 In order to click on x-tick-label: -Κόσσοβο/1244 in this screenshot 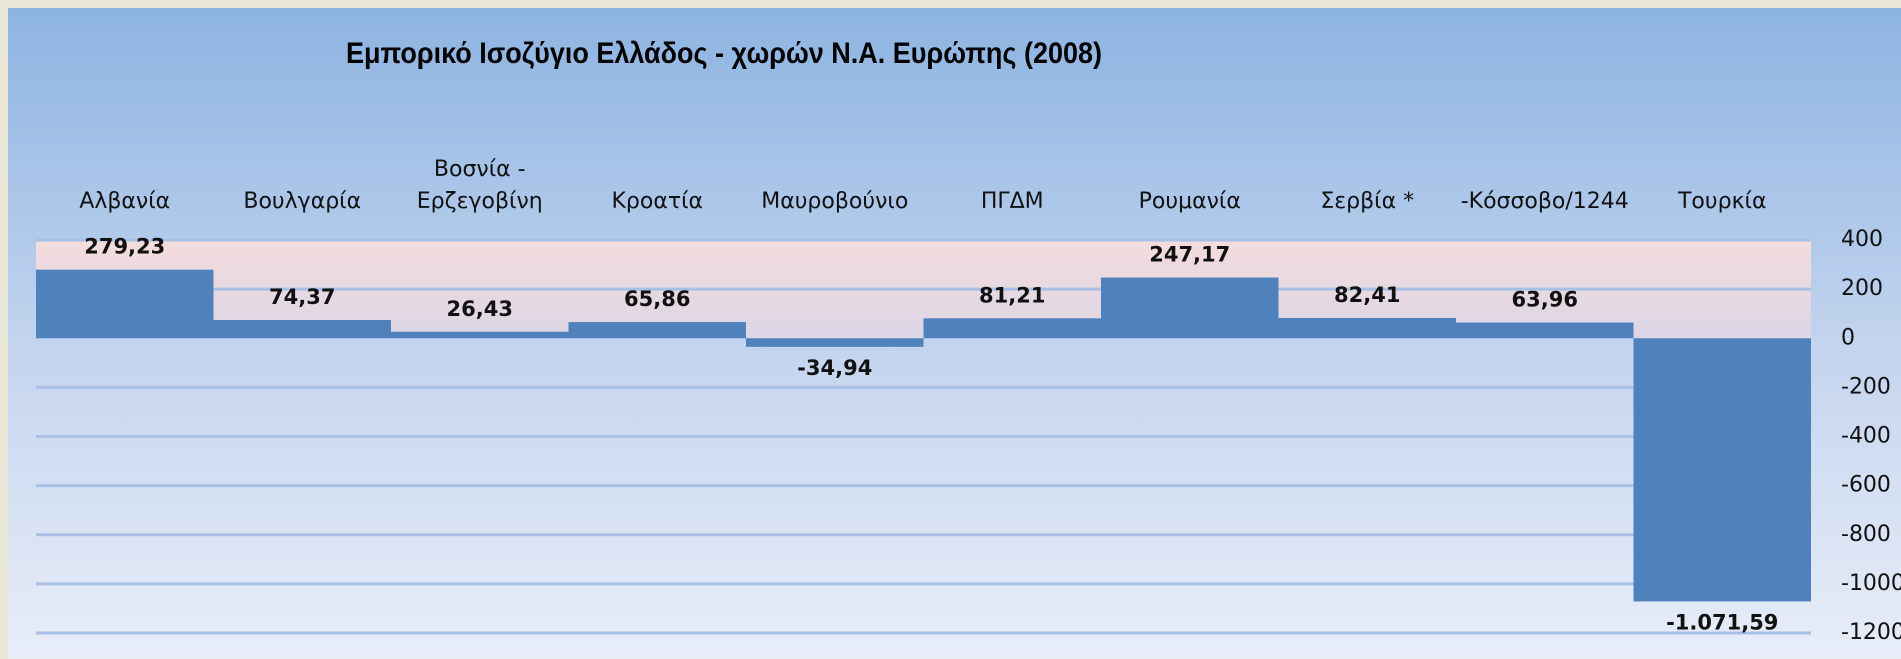, I will do `click(1544, 201)`.